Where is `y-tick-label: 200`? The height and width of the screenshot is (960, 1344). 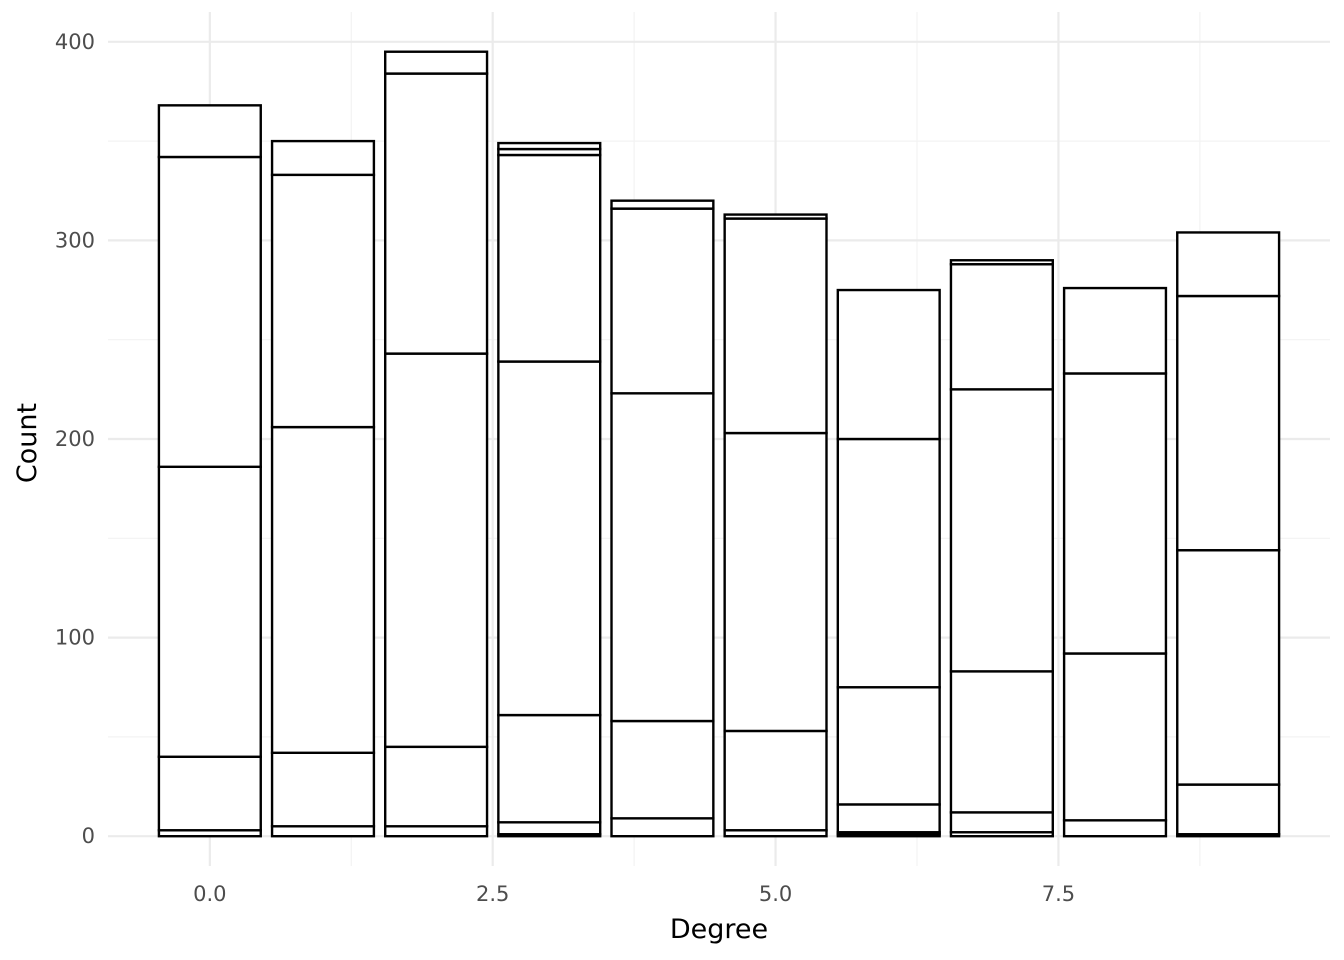 y-tick-label: 200 is located at coordinates (75, 439).